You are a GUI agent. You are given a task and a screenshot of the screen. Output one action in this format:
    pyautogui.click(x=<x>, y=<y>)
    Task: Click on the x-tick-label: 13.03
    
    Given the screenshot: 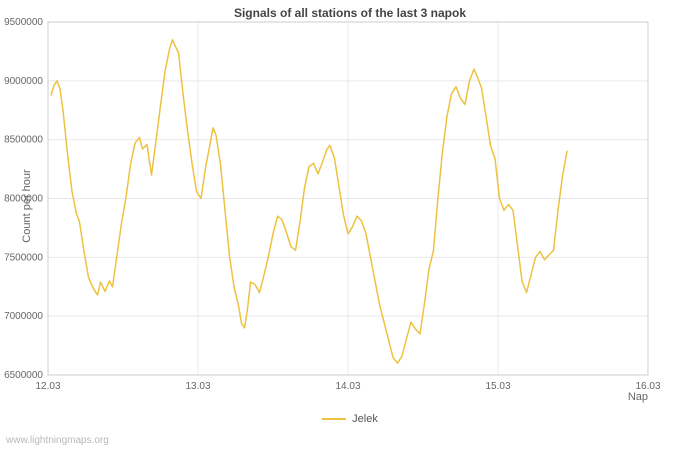 What is the action you would take?
    pyautogui.click(x=197, y=386)
    